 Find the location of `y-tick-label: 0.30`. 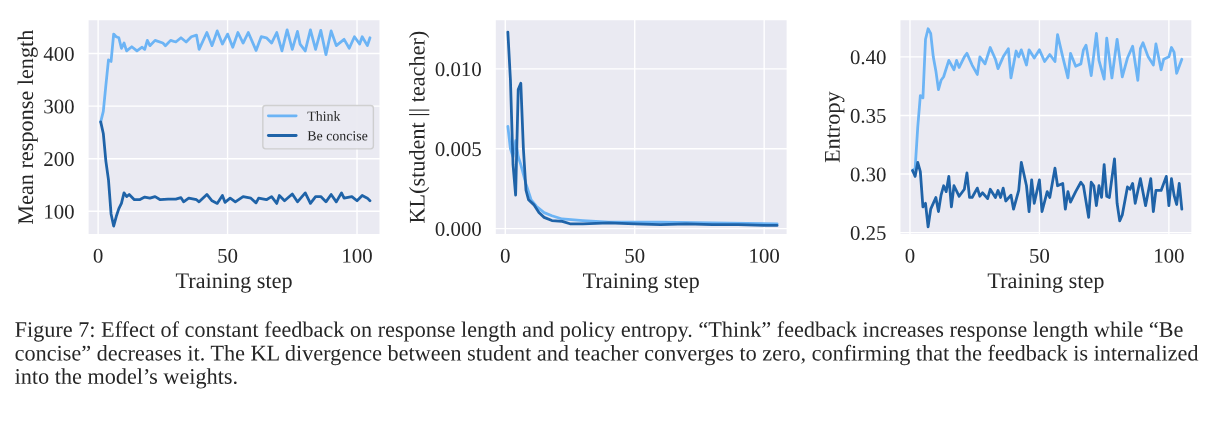

y-tick-label: 0.30 is located at coordinates (868, 174).